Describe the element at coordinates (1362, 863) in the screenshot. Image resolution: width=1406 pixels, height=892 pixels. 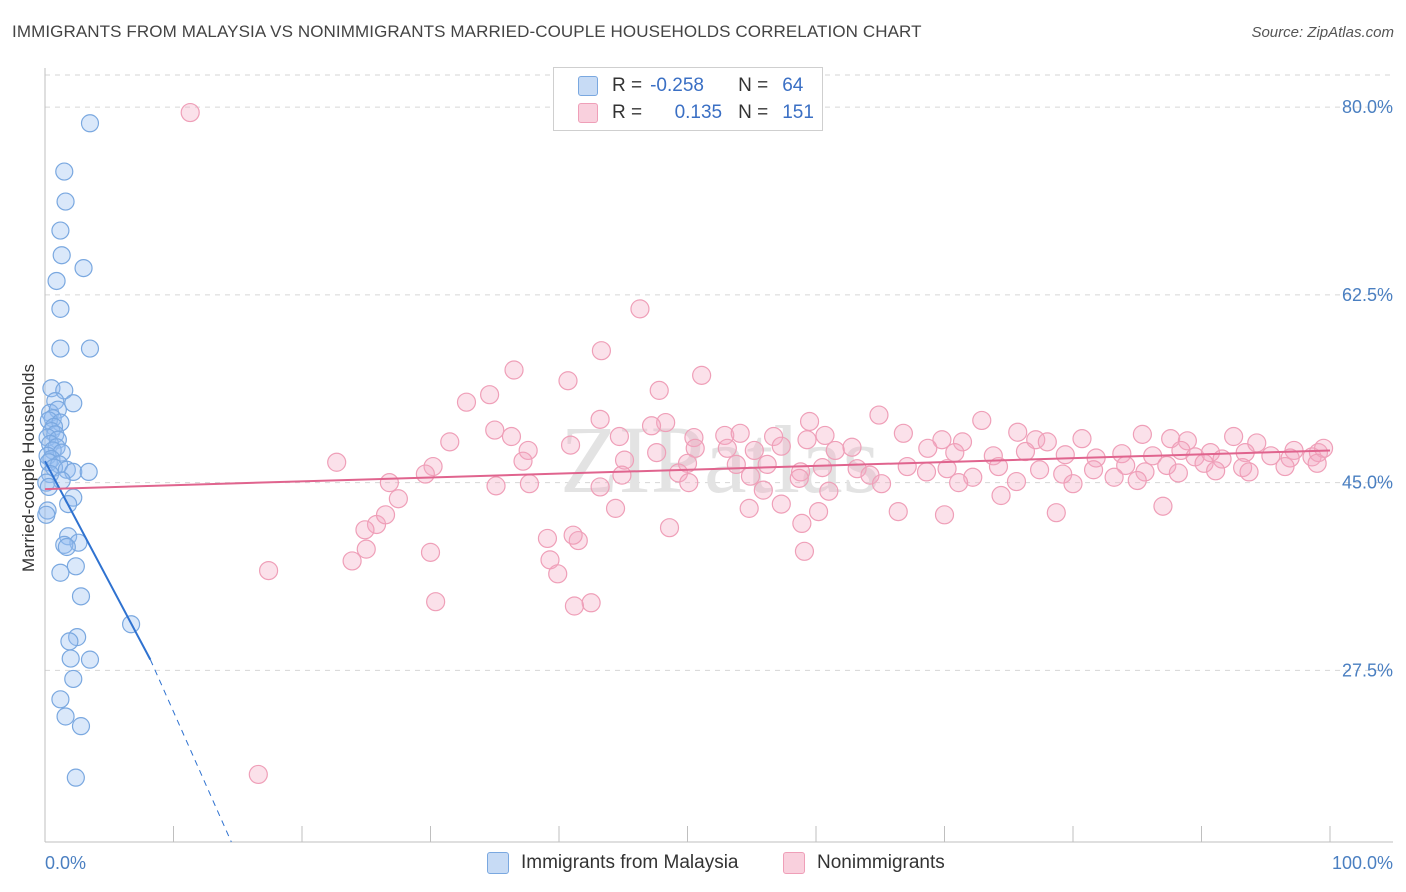
I see `x-tick-label: 100.0%` at that location.